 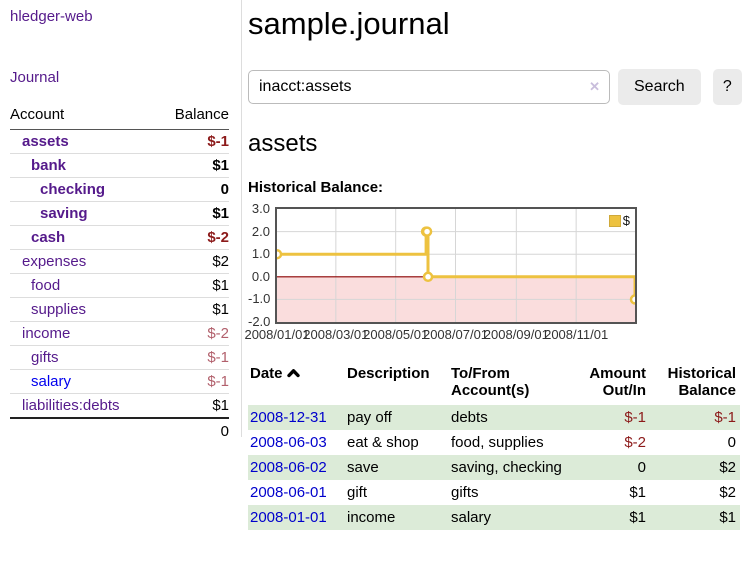 I want to click on x-axis-tick-label: 2008/01/01, so click(x=277, y=334).